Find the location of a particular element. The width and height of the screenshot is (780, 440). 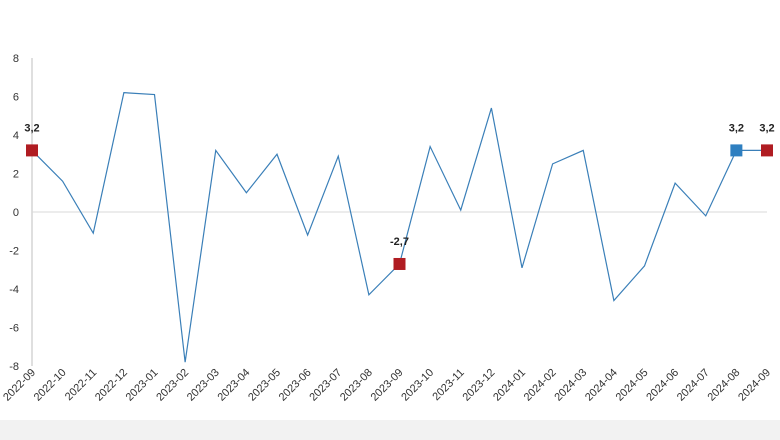

y-tick-label: -6 is located at coordinates (14, 329).